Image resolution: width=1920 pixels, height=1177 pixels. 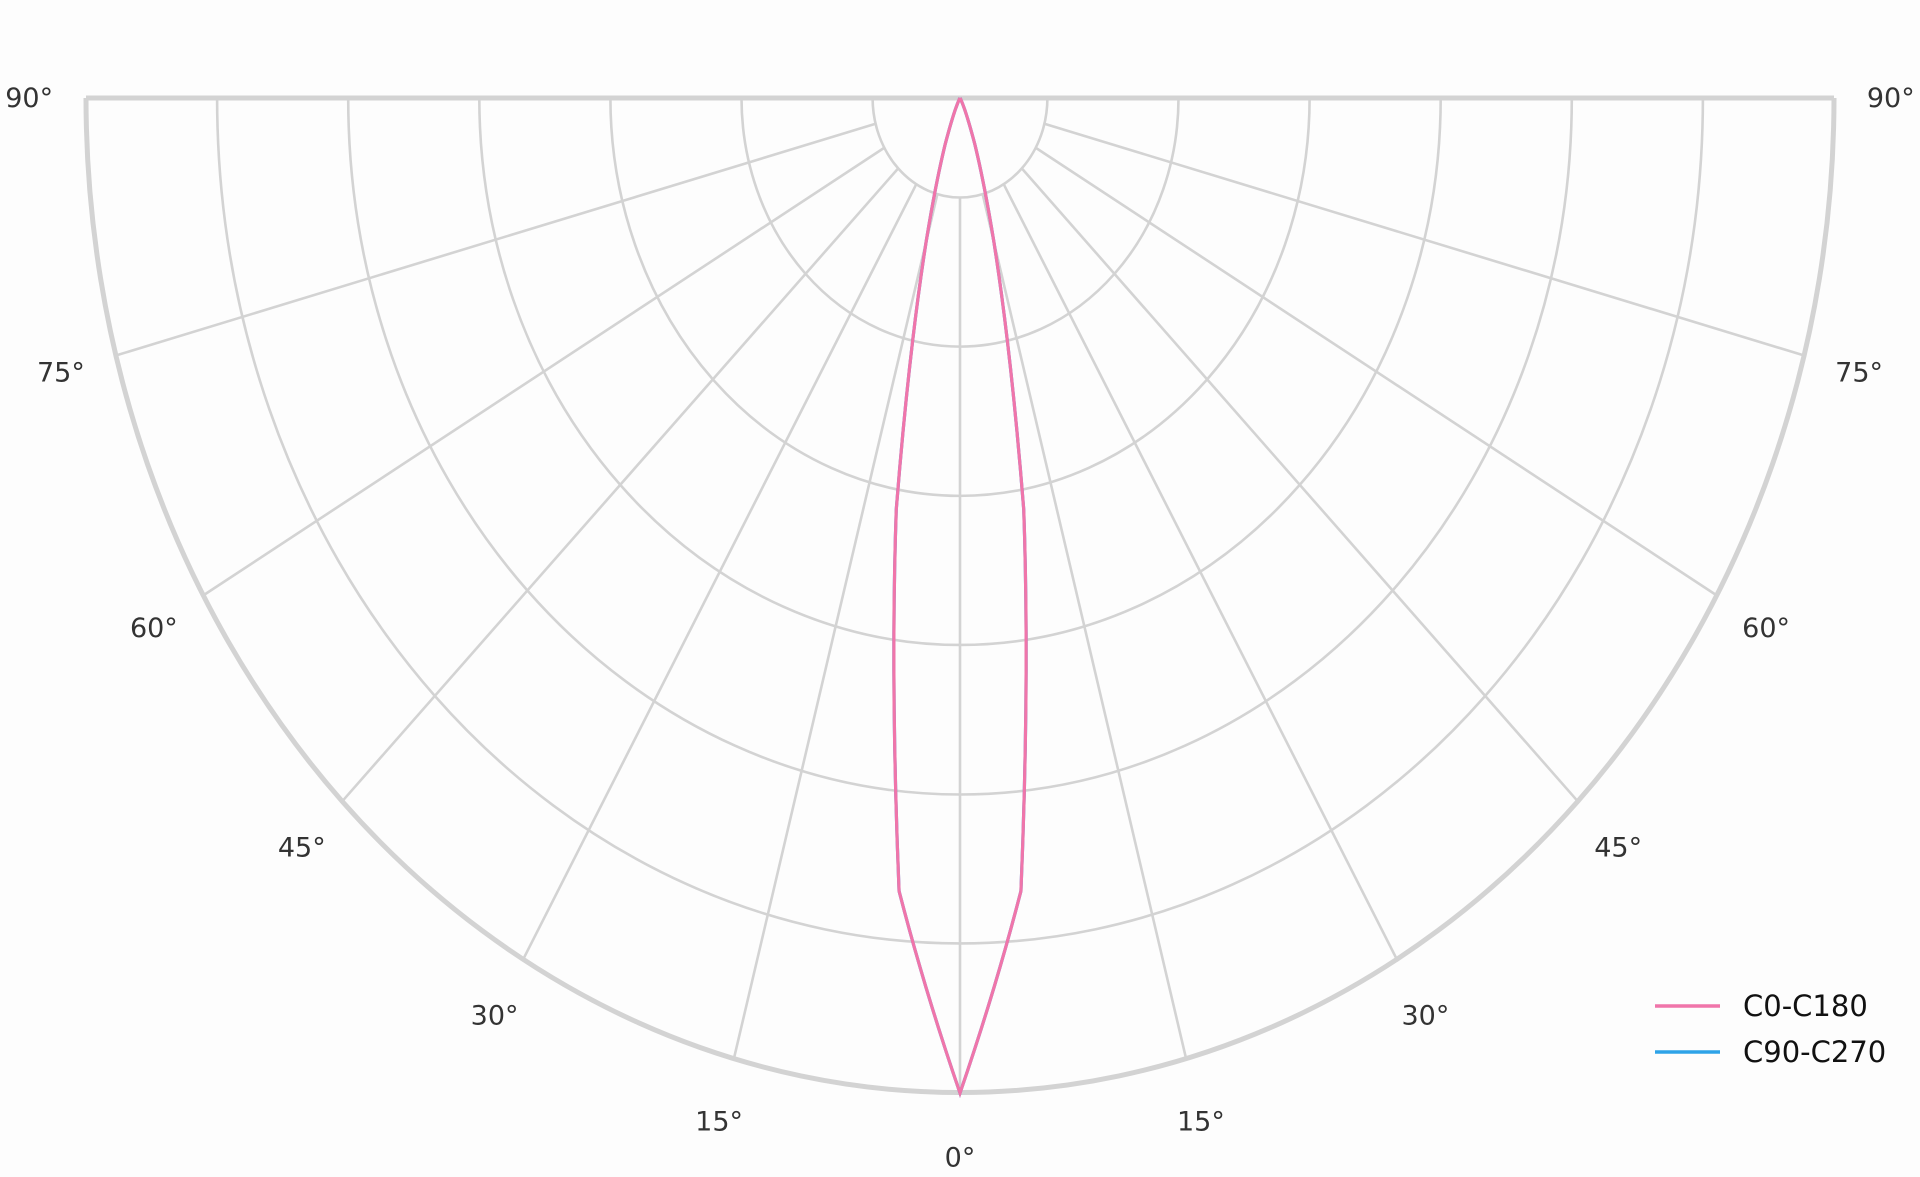 What do you see at coordinates (1805, 1006) in the screenshot?
I see `legend-label: C0-C180` at bounding box center [1805, 1006].